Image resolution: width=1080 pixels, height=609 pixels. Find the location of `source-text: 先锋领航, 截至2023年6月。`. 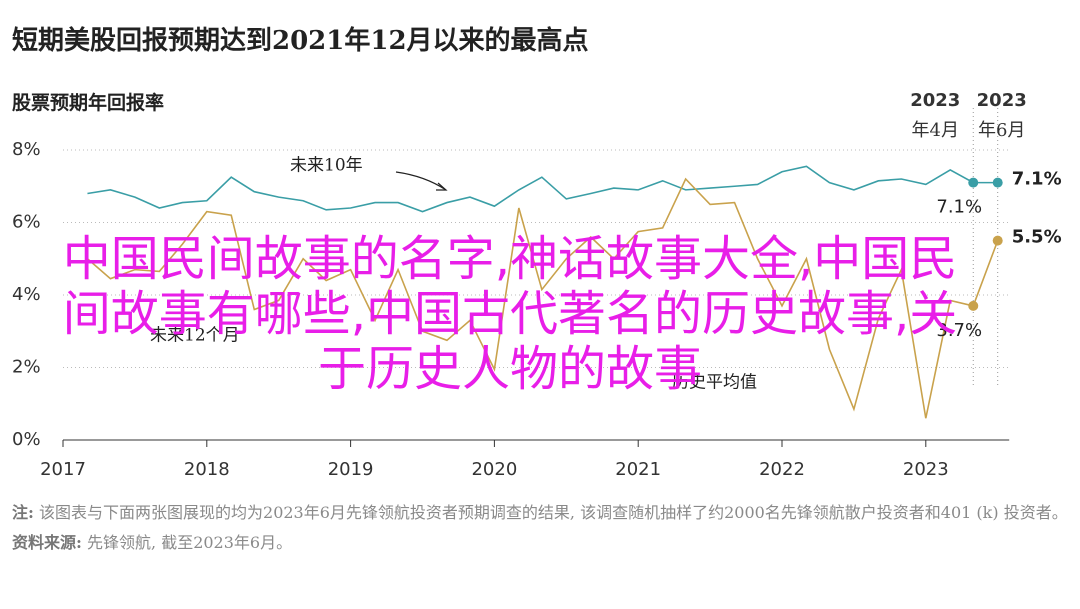

source-text: 先锋领航, 截至2023年6月。 is located at coordinates (190, 542).